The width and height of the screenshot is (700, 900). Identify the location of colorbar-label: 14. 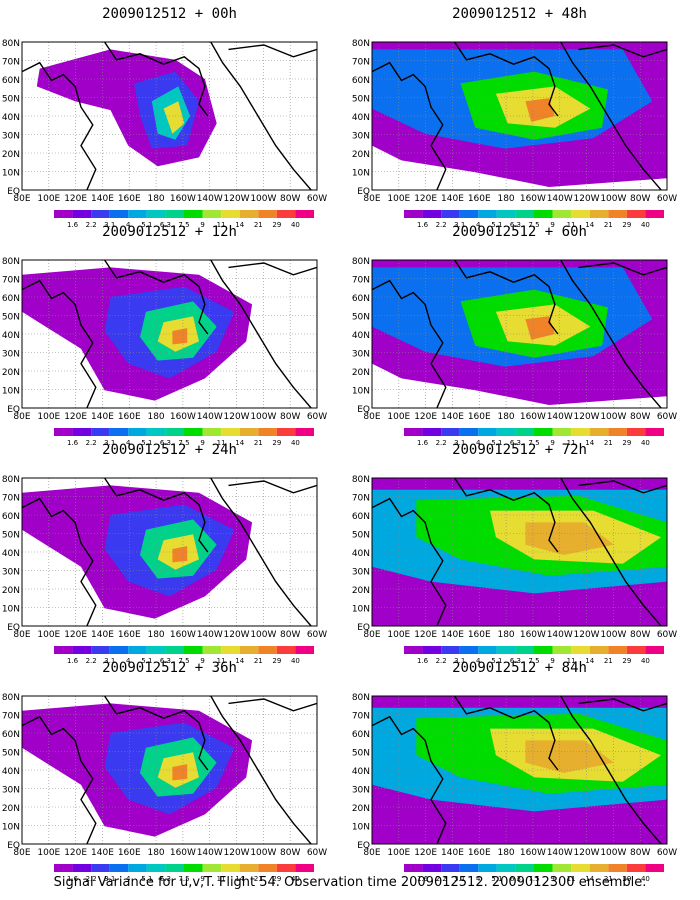
(239, 443).